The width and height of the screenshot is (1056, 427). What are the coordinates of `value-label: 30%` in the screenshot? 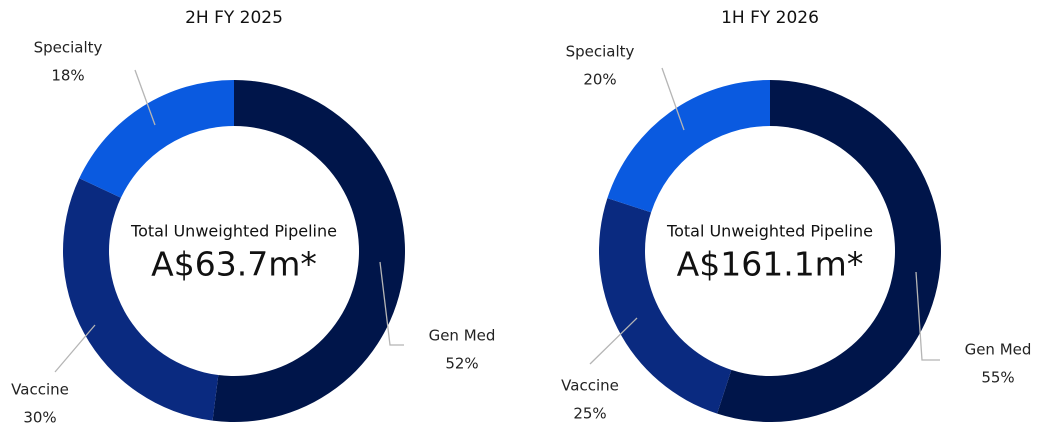 It's located at (39, 418).